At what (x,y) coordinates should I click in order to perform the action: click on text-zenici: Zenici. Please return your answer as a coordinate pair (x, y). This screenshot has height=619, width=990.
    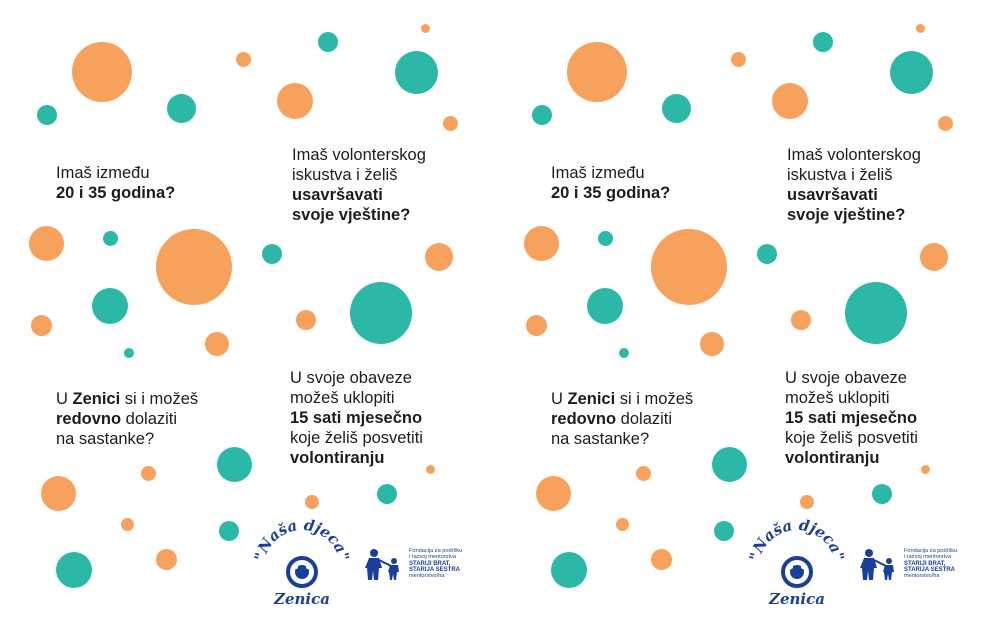
    Looking at the image, I should click on (96, 399).